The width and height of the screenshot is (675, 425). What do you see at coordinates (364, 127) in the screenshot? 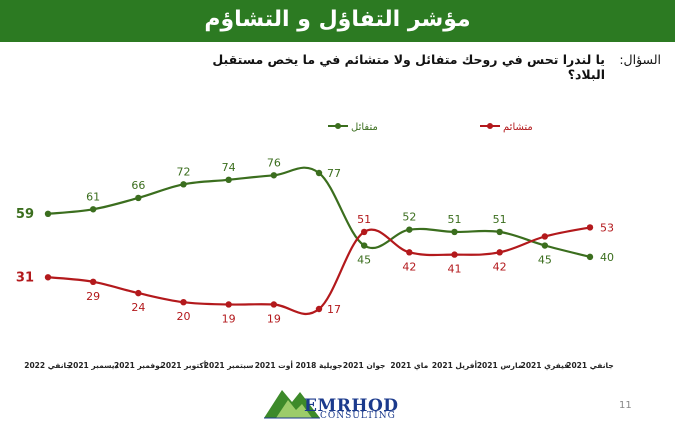
I see `legend-label-0: متفائل` at bounding box center [364, 127].